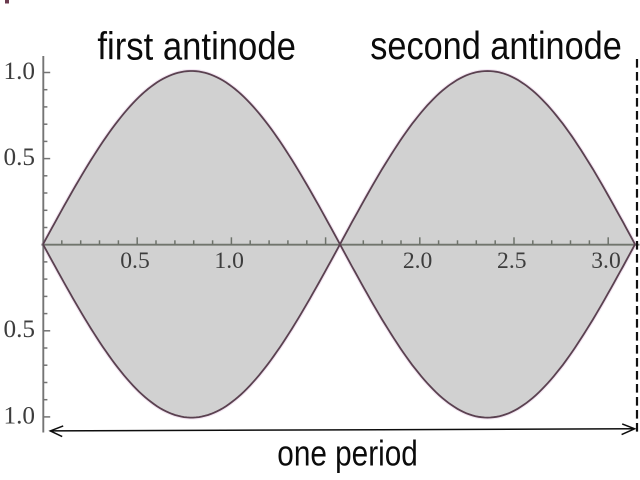 The height and width of the screenshot is (480, 640). Describe the element at coordinates (418, 260) in the screenshot. I see `svg-text: 2.0` at that location.